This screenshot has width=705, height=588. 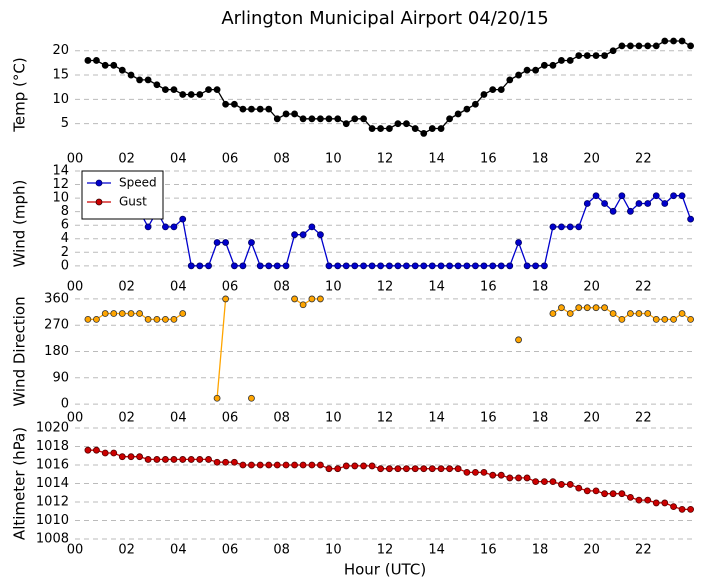 I want to click on y-tick-label: 0, so click(x=65, y=265).